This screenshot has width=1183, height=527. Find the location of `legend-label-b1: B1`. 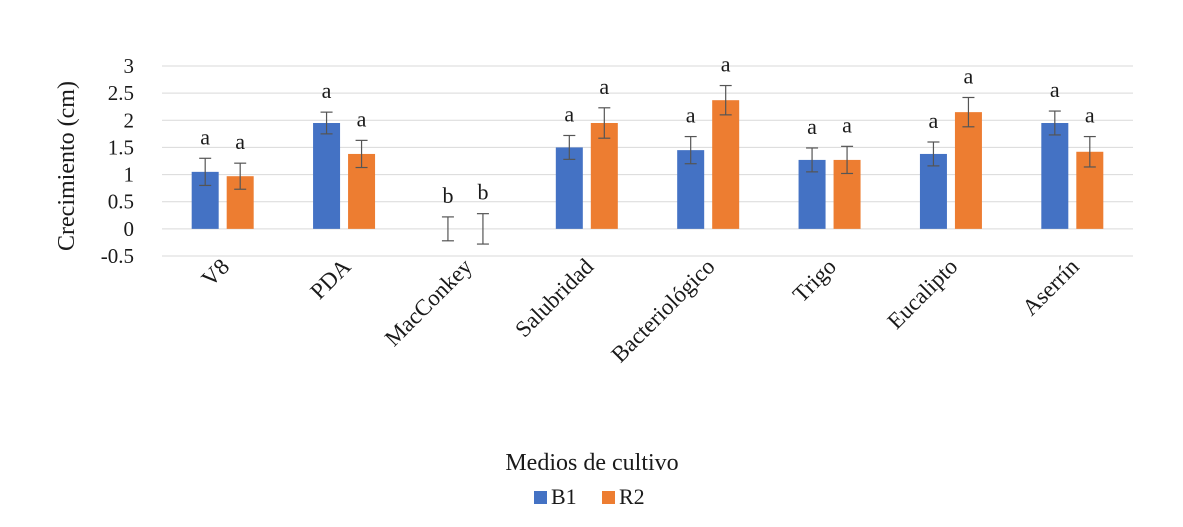

legend-label-b1: B1 is located at coordinates (564, 496).